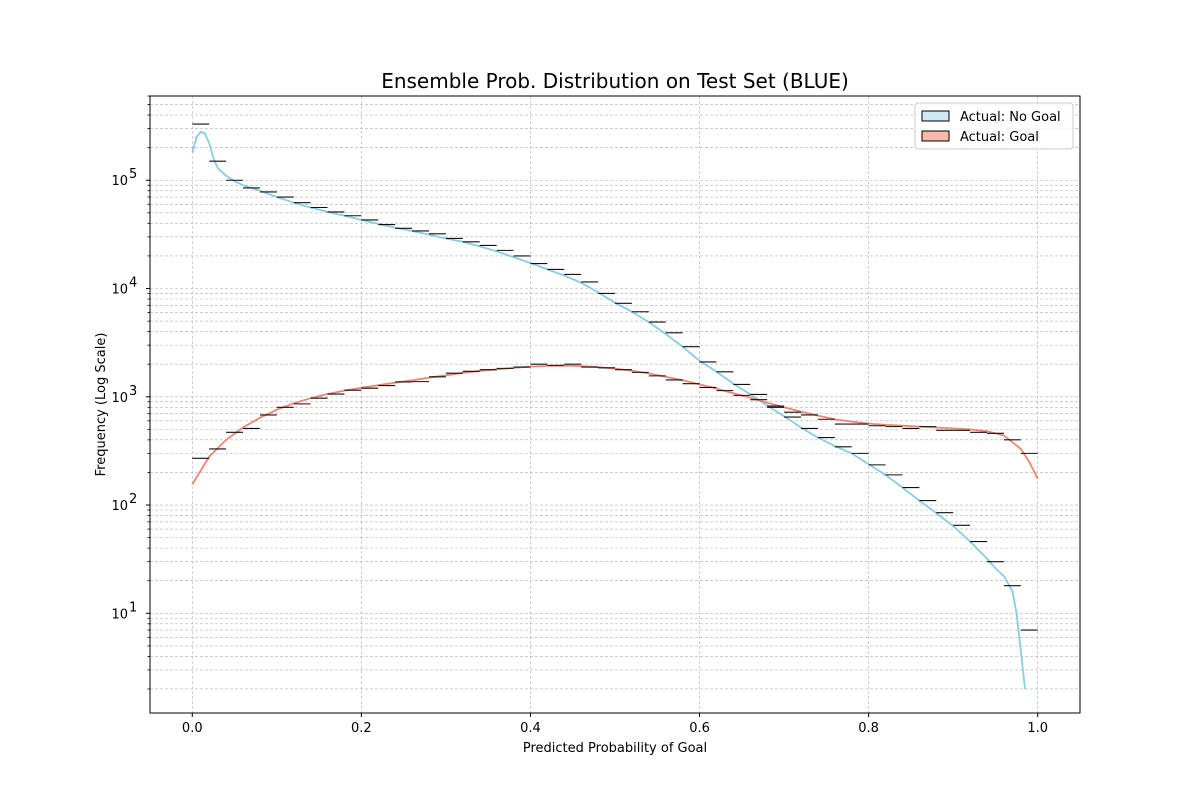 The image size is (1200, 800). What do you see at coordinates (101, 405) in the screenshot?
I see `y-axis-label: Frequency (Log Scale)` at bounding box center [101, 405].